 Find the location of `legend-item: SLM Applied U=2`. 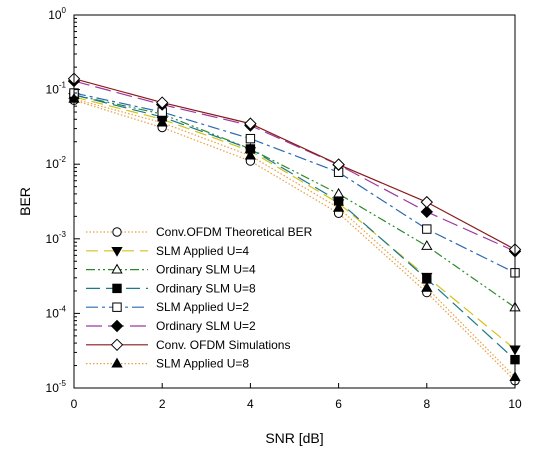

legend-item: SLM Applied U=2 is located at coordinates (167, 307).